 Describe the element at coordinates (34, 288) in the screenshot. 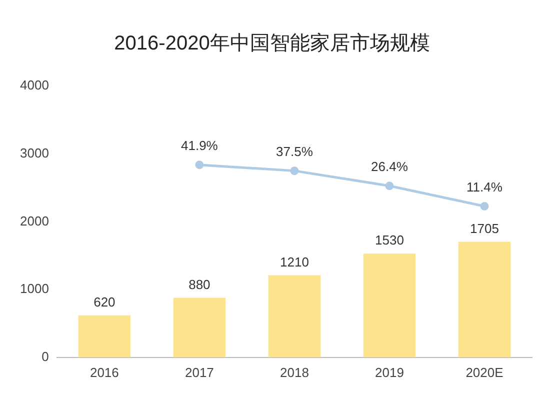

I see `y-tick-label: 1000` at that location.